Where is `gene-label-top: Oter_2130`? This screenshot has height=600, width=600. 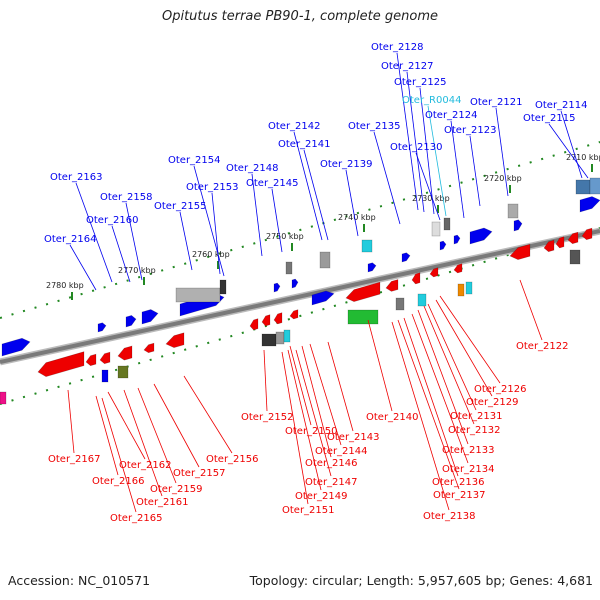
gene-label-top: Oter_2130 is located at coordinates (416, 147).